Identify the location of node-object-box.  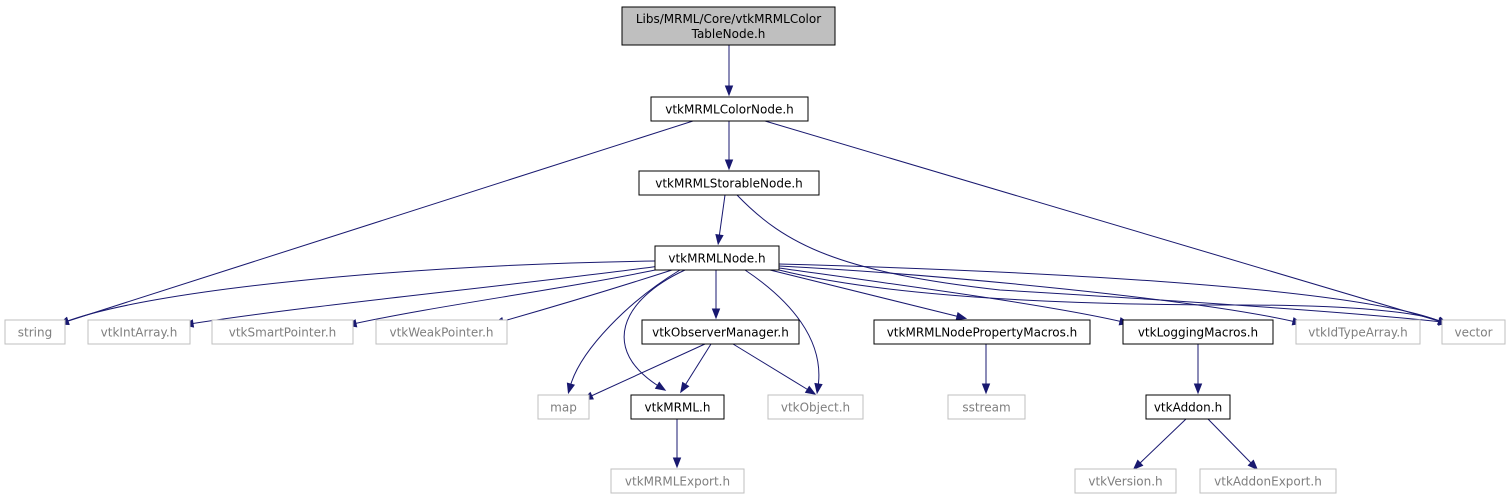
(815, 407).